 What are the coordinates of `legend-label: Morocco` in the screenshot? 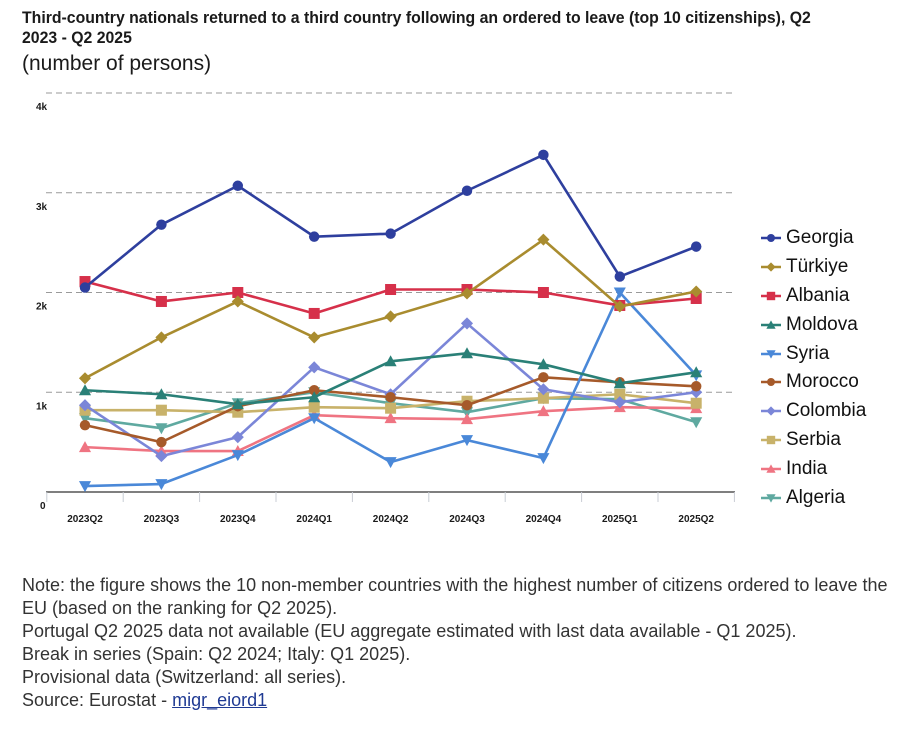 It's located at (822, 382).